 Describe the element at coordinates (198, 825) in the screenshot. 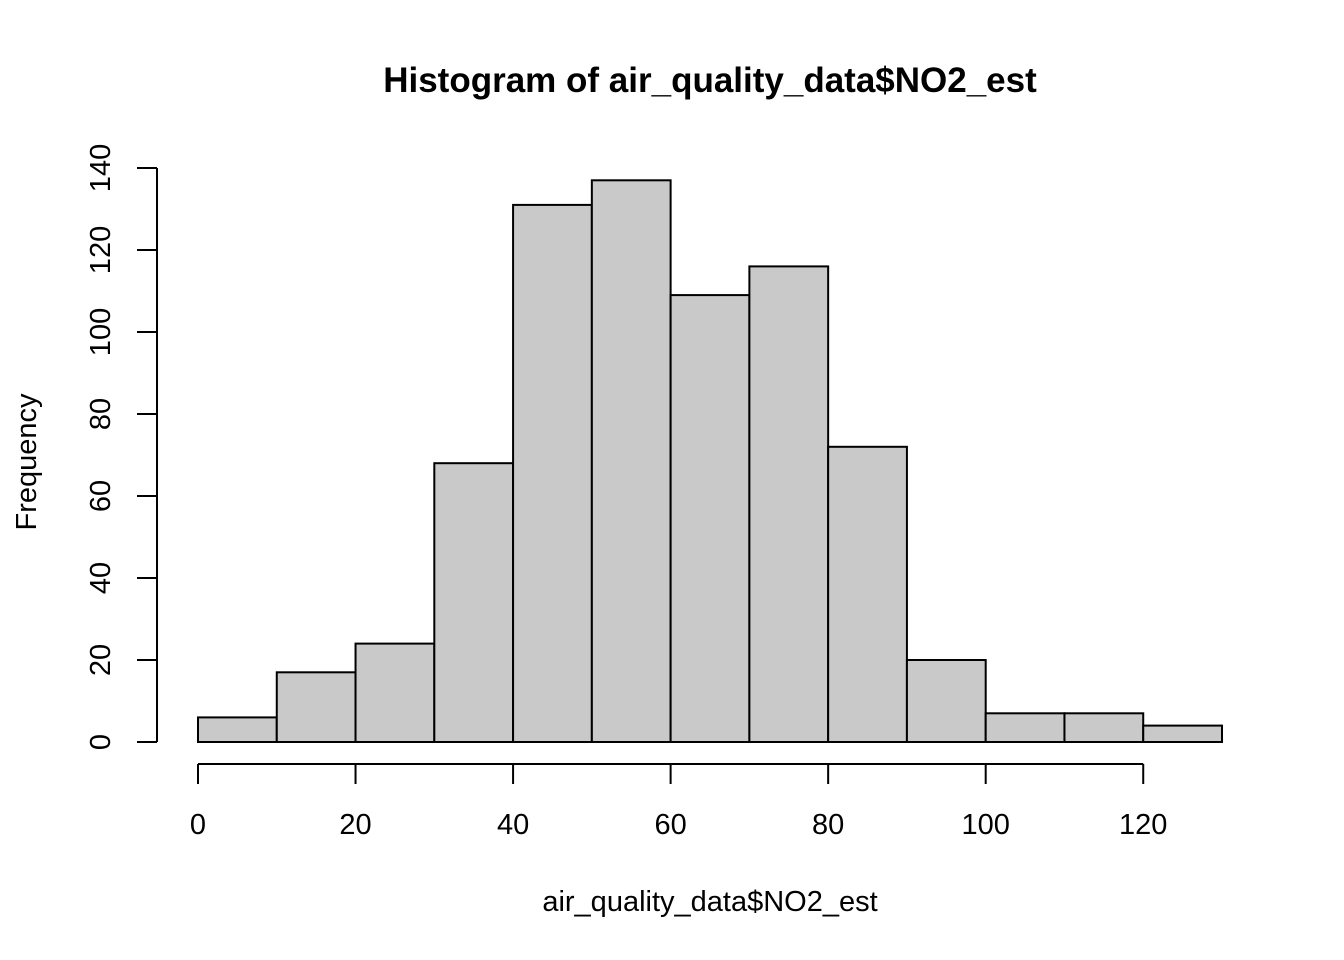

I see `x-tick-label: 0` at that location.